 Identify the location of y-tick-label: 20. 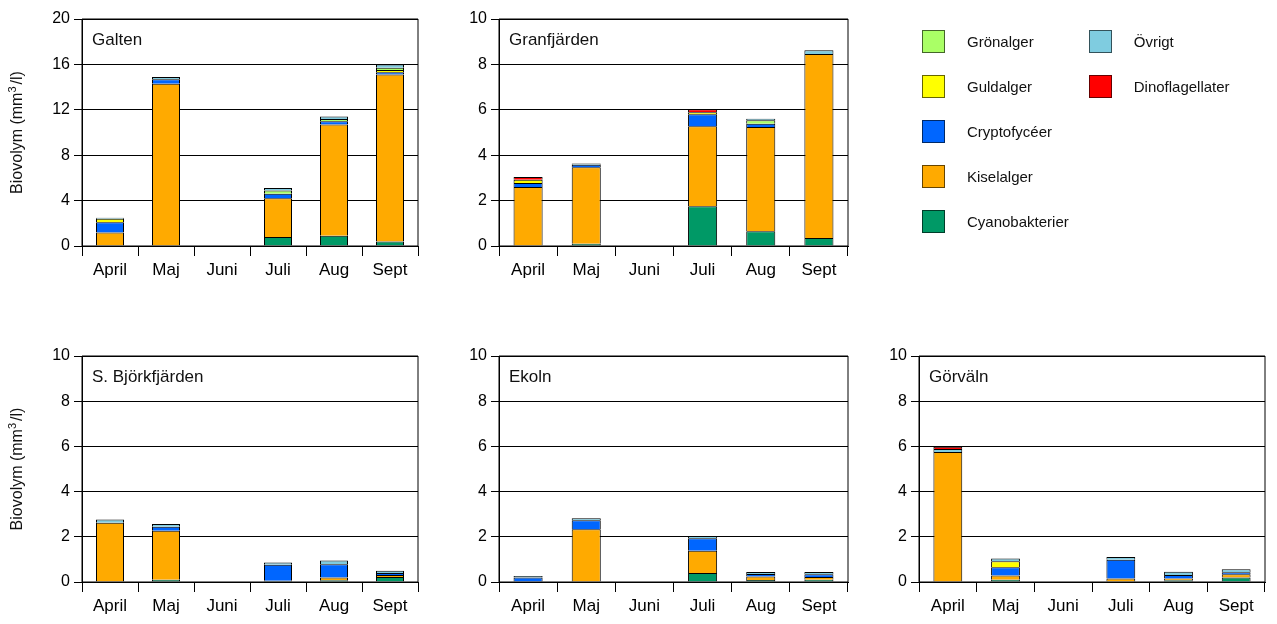
(61, 18).